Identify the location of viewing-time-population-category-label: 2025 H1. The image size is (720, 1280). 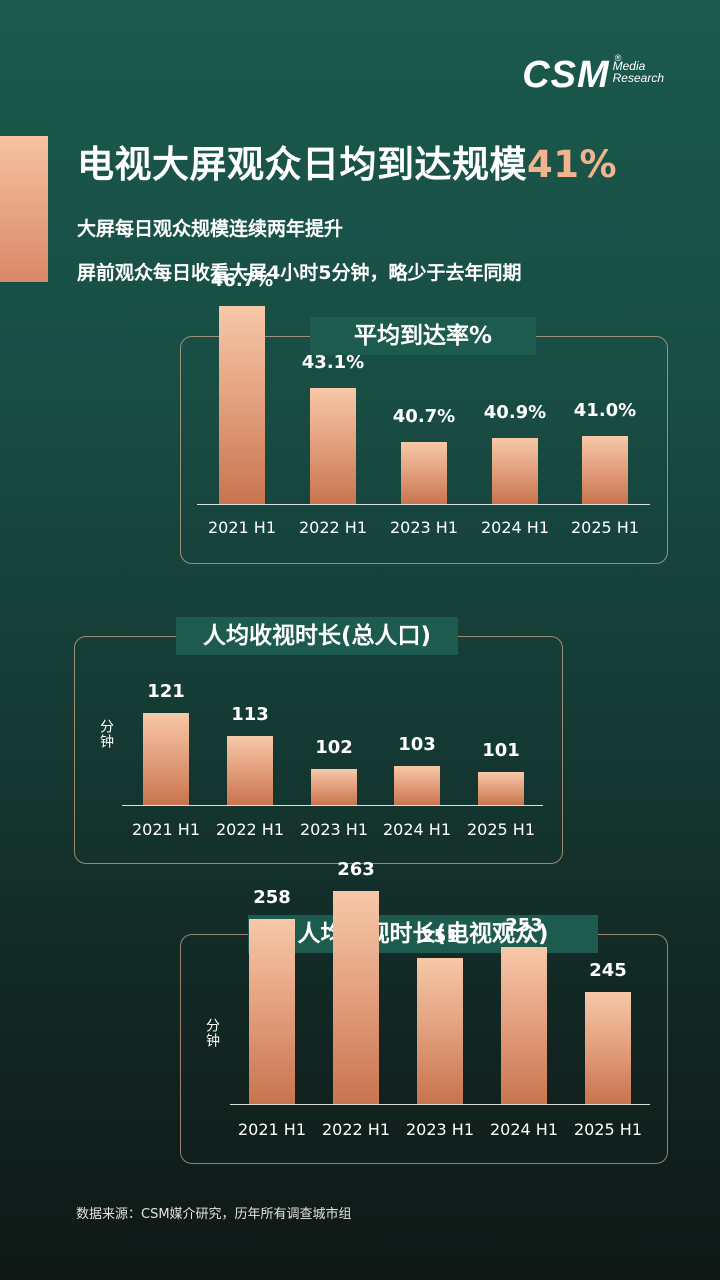
(500, 829).